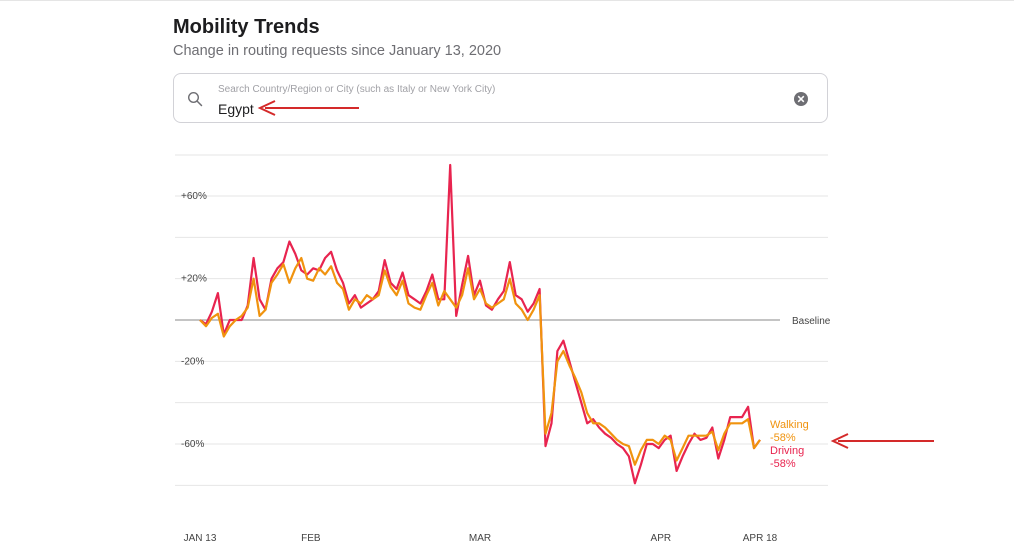 This screenshot has width=1014, height=550. I want to click on driving-end-value: -58%, so click(783, 464).